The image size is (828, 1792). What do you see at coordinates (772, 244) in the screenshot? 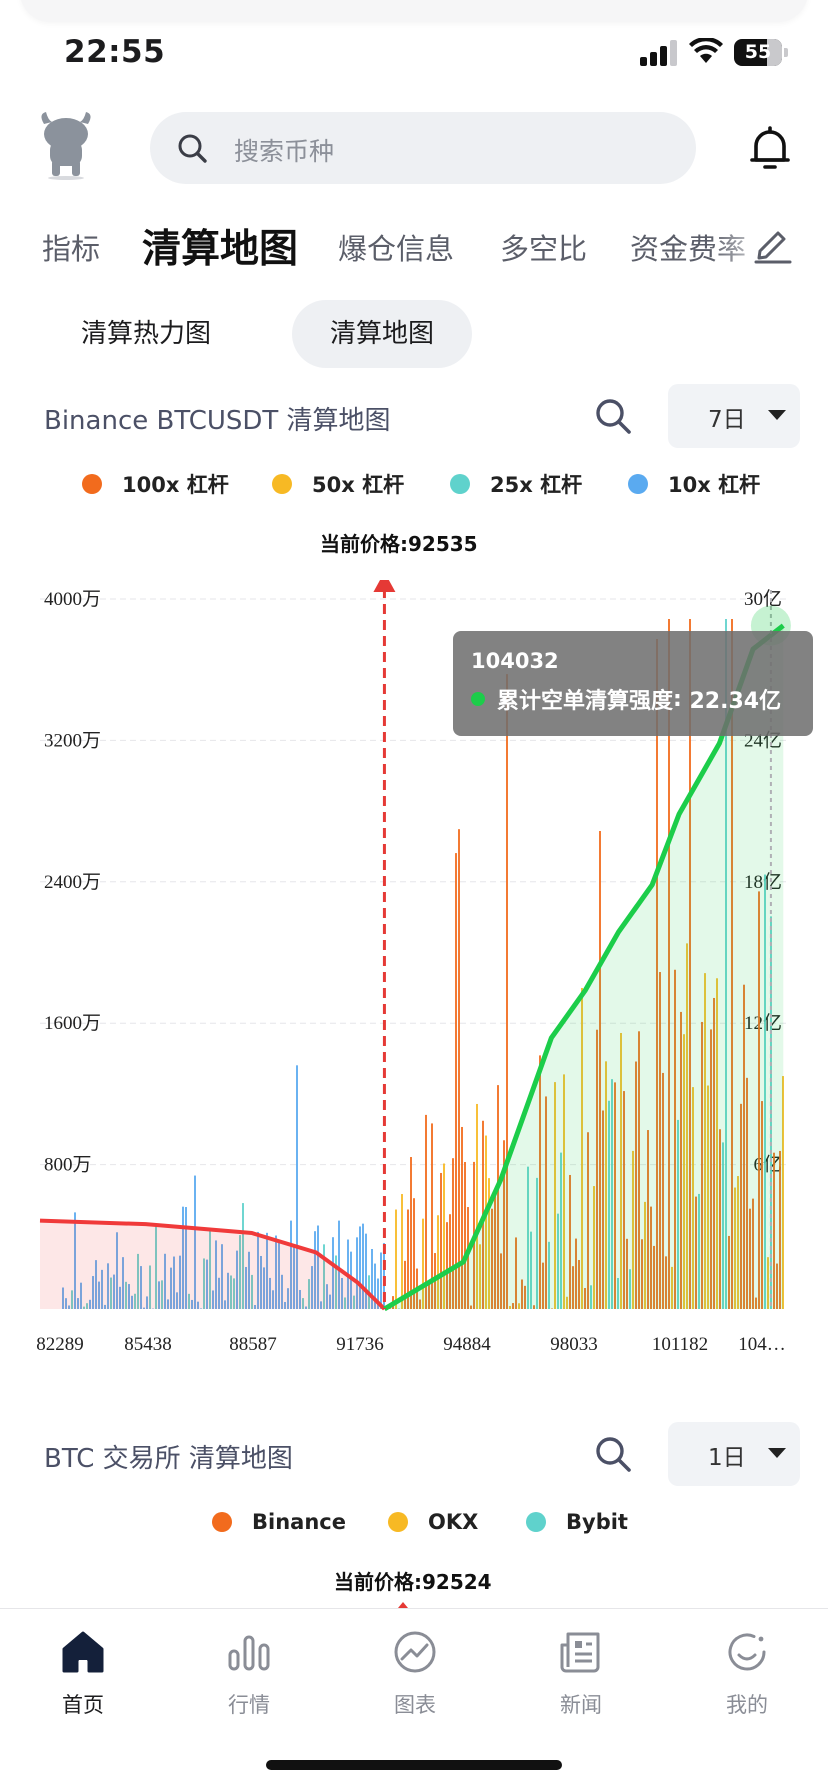
I see `edit-pencil-icon` at bounding box center [772, 244].